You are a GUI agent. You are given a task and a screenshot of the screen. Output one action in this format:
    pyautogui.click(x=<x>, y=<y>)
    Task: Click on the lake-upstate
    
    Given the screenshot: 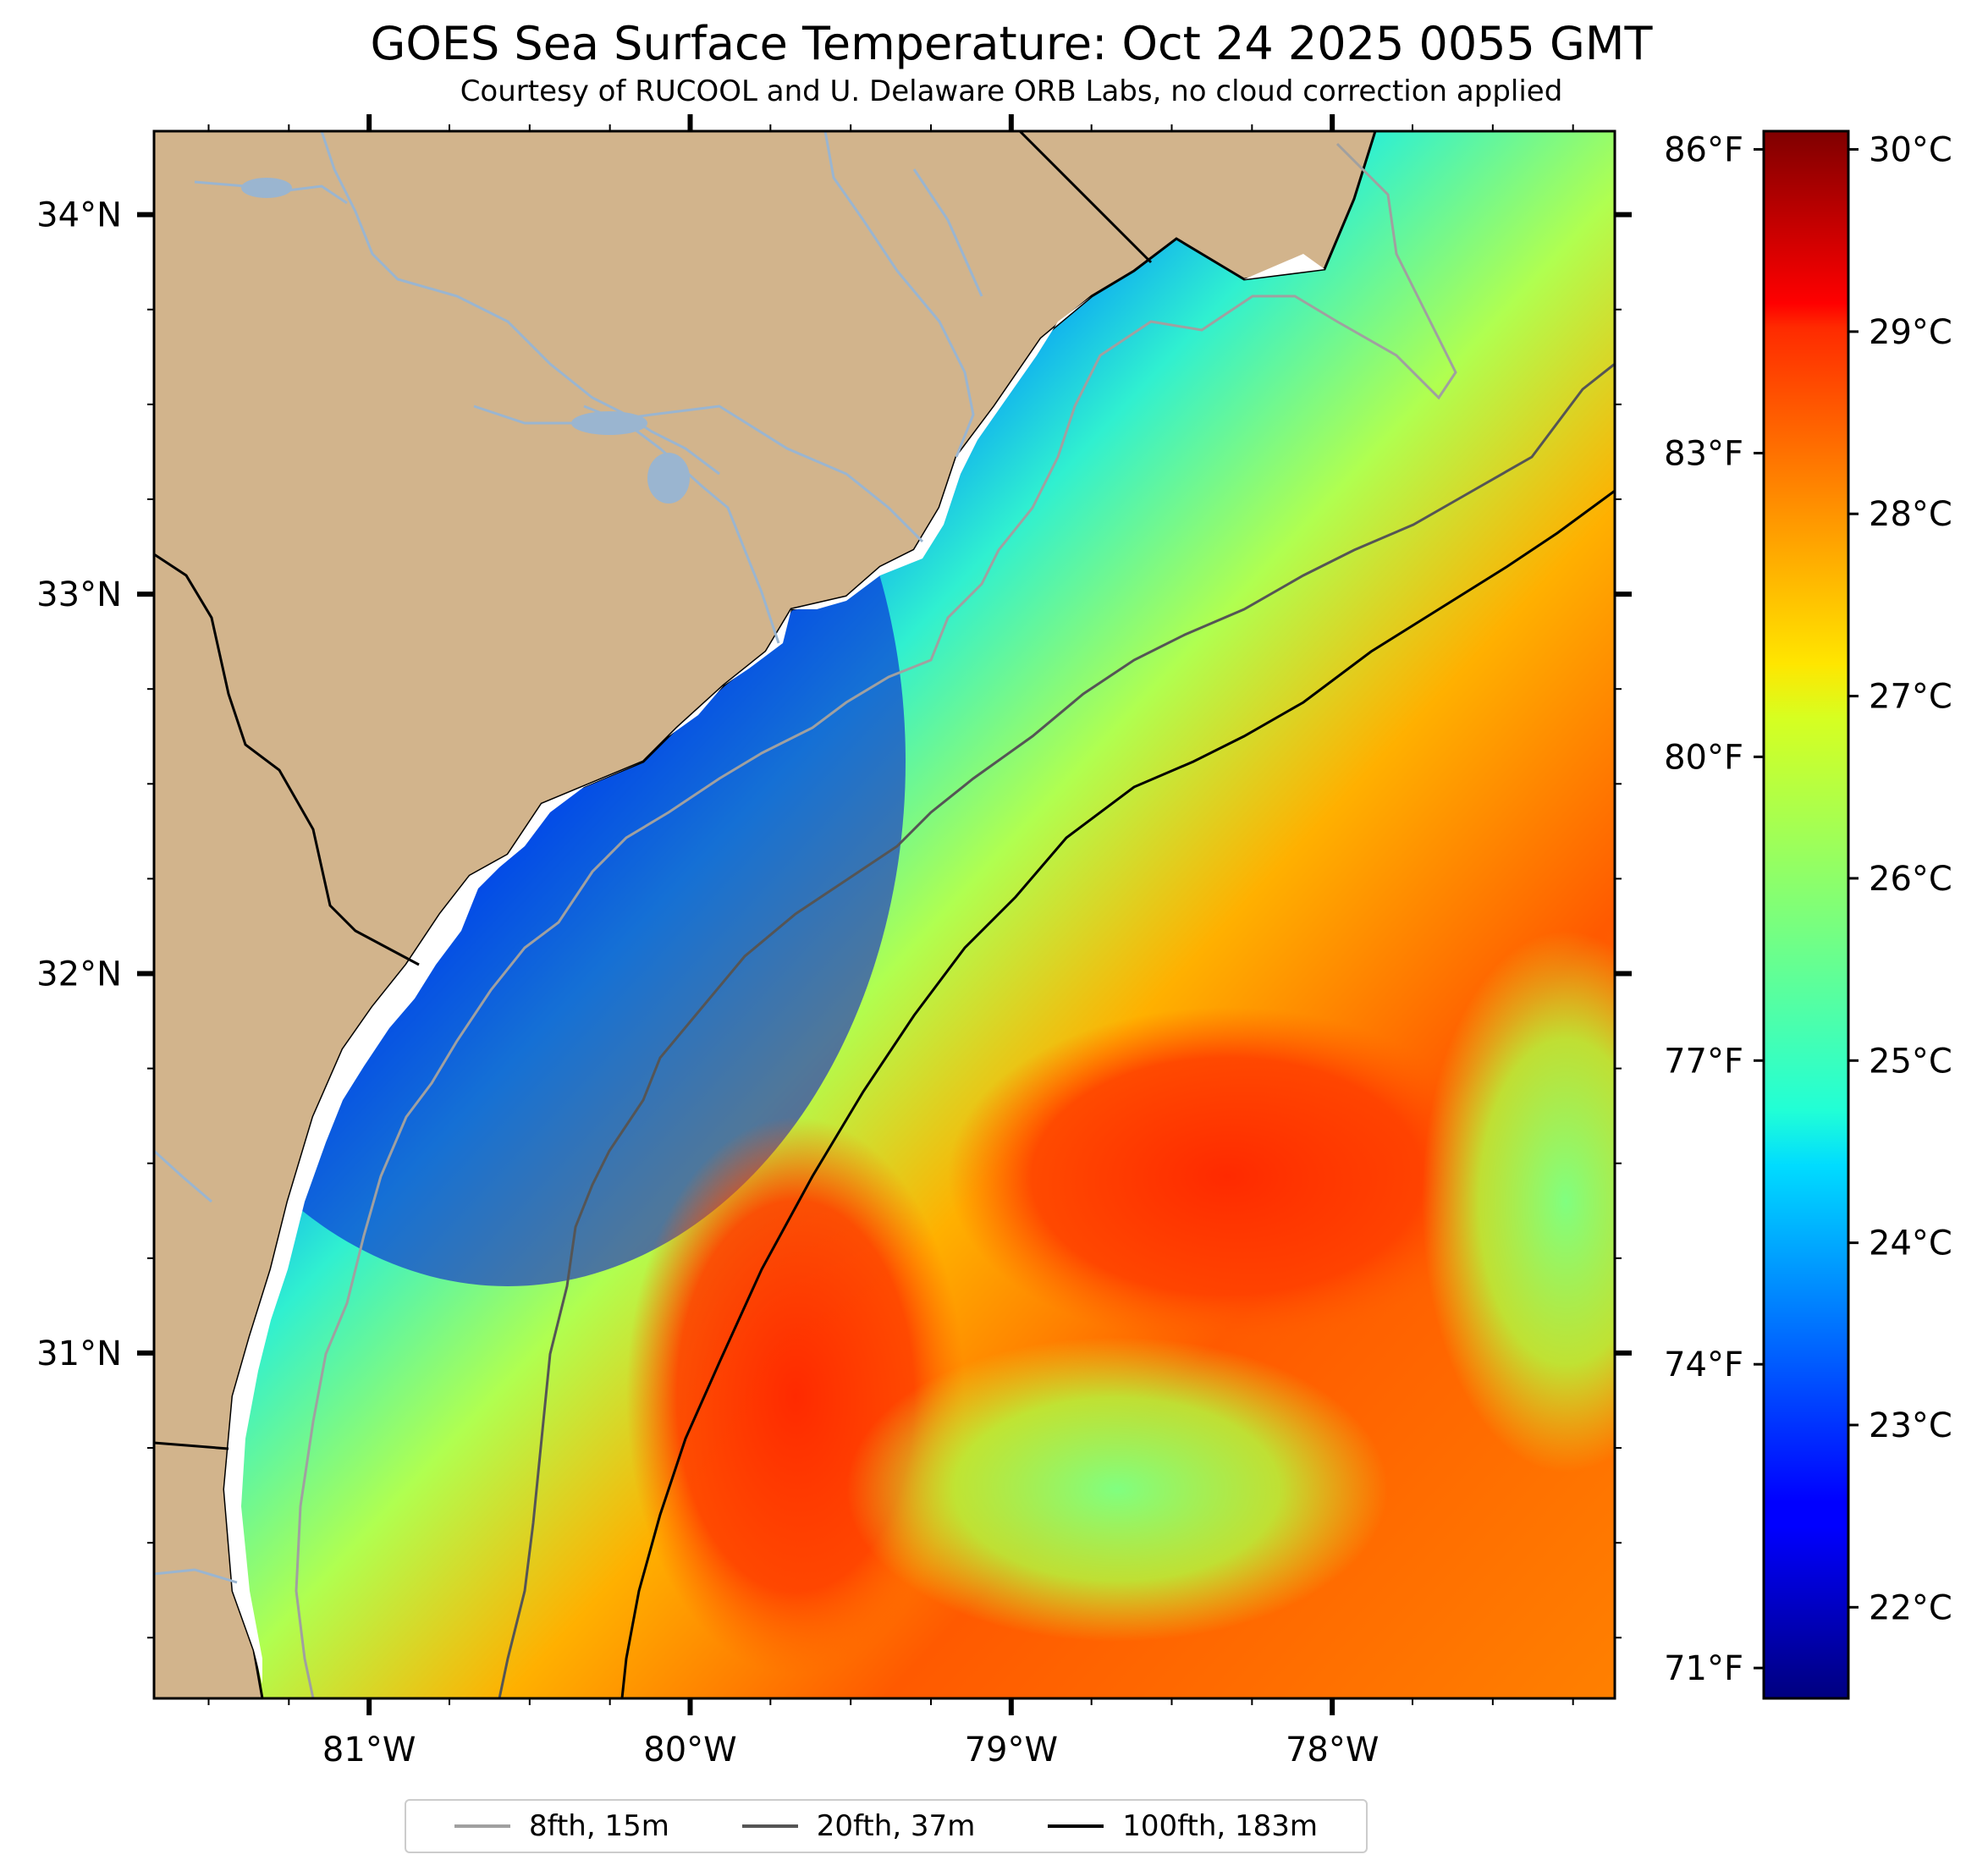 What is the action you would take?
    pyautogui.click(x=266, y=188)
    